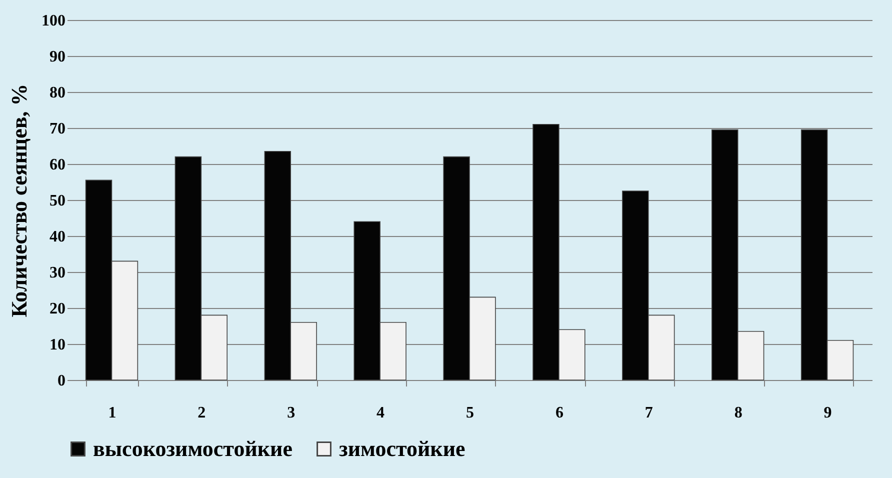  What do you see at coordinates (58, 165) in the screenshot?
I see `y-tick-label: 60` at bounding box center [58, 165].